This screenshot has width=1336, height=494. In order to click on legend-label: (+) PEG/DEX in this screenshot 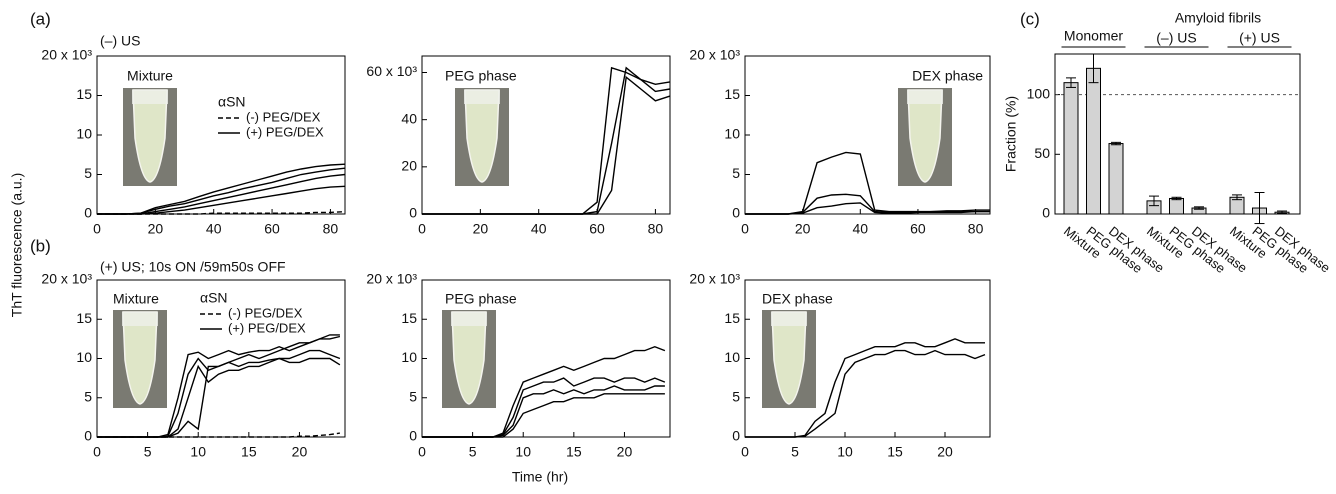, I will do `click(267, 327)`.